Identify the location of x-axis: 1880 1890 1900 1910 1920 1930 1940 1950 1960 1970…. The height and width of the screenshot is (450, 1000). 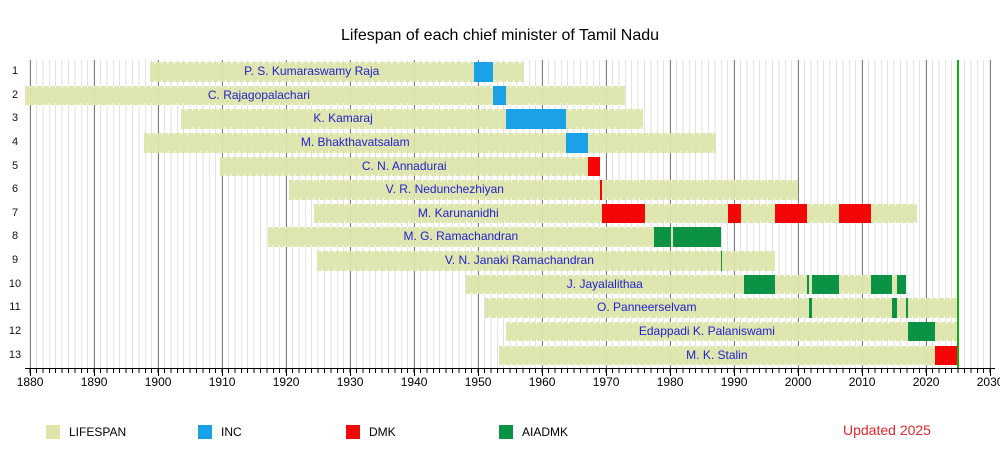
(508, 382).